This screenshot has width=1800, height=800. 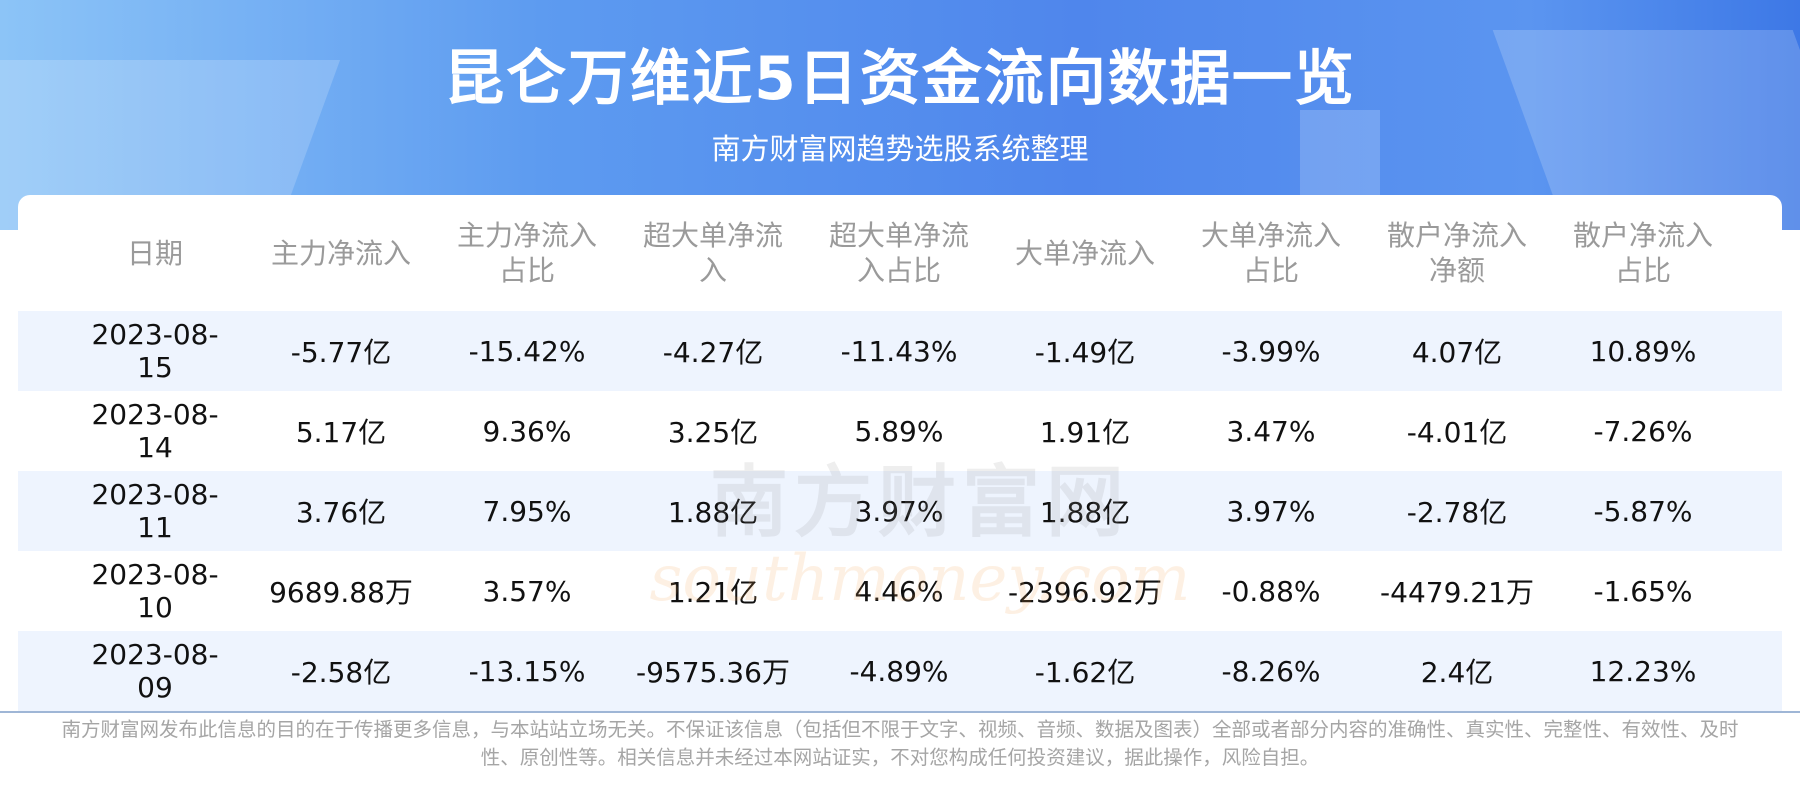 I want to click on cell-text: 2.4亿, so click(x=1457, y=672).